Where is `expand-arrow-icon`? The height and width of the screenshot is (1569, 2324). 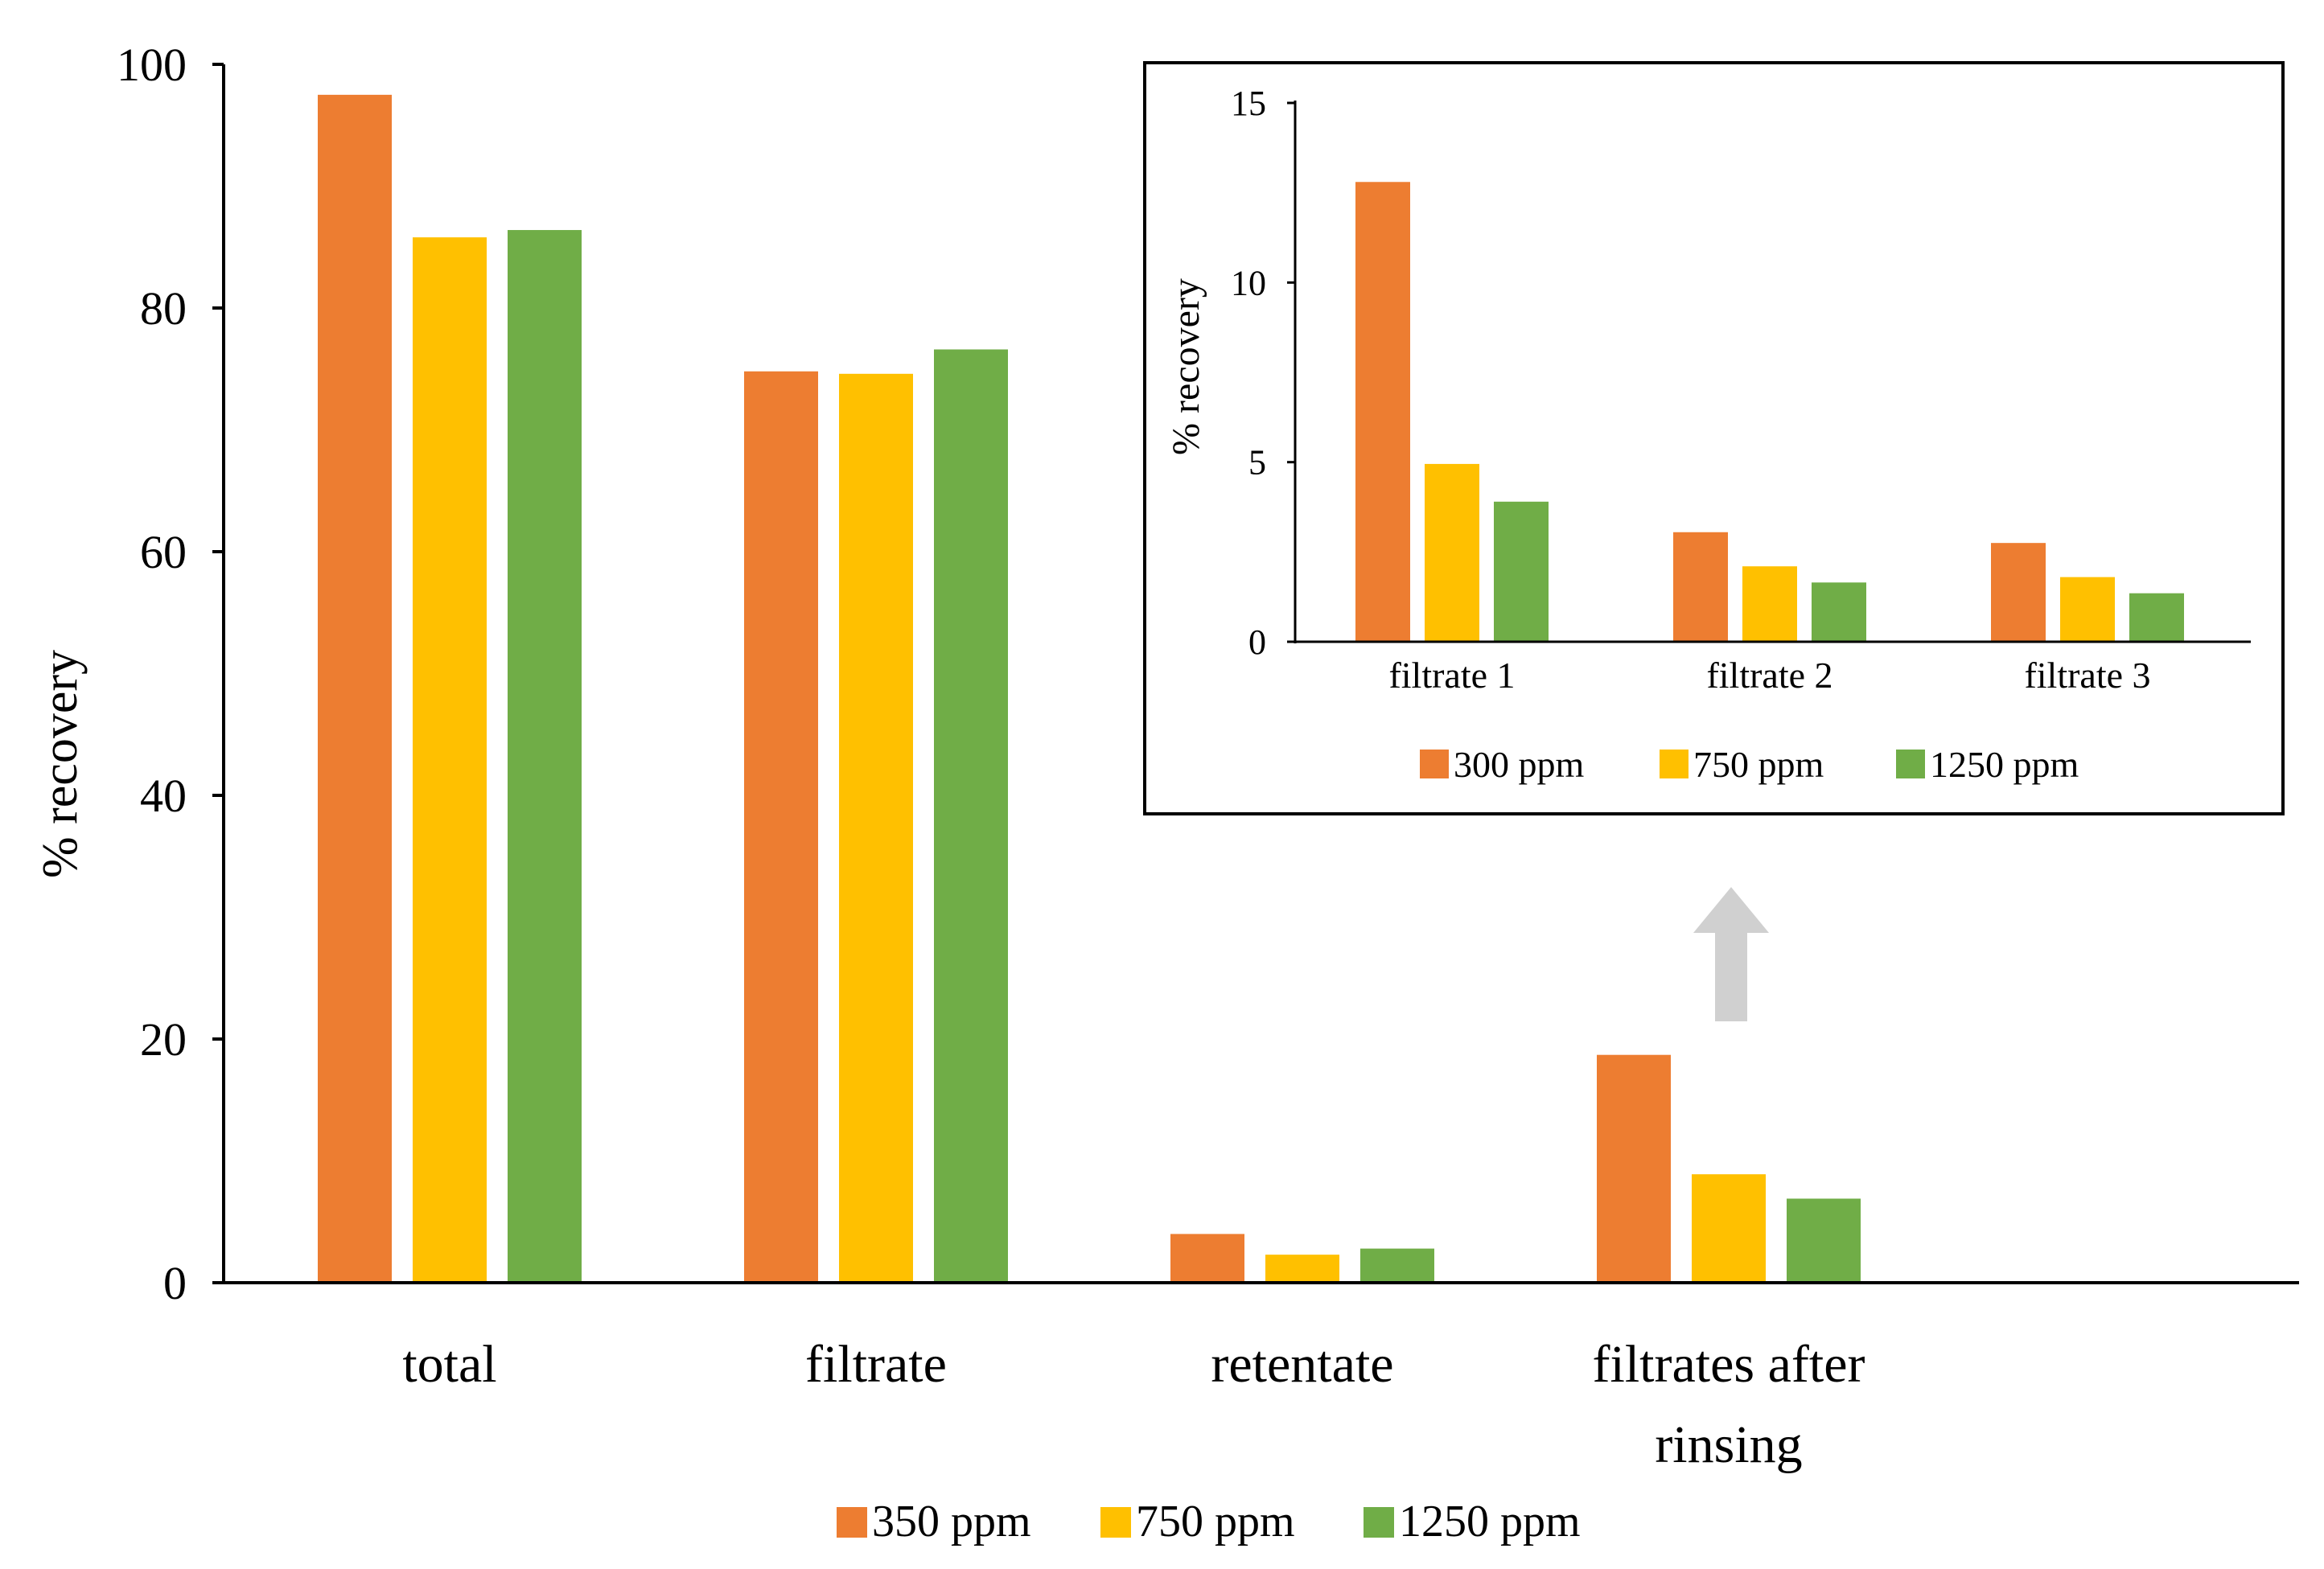
expand-arrow-icon is located at coordinates (1731, 954).